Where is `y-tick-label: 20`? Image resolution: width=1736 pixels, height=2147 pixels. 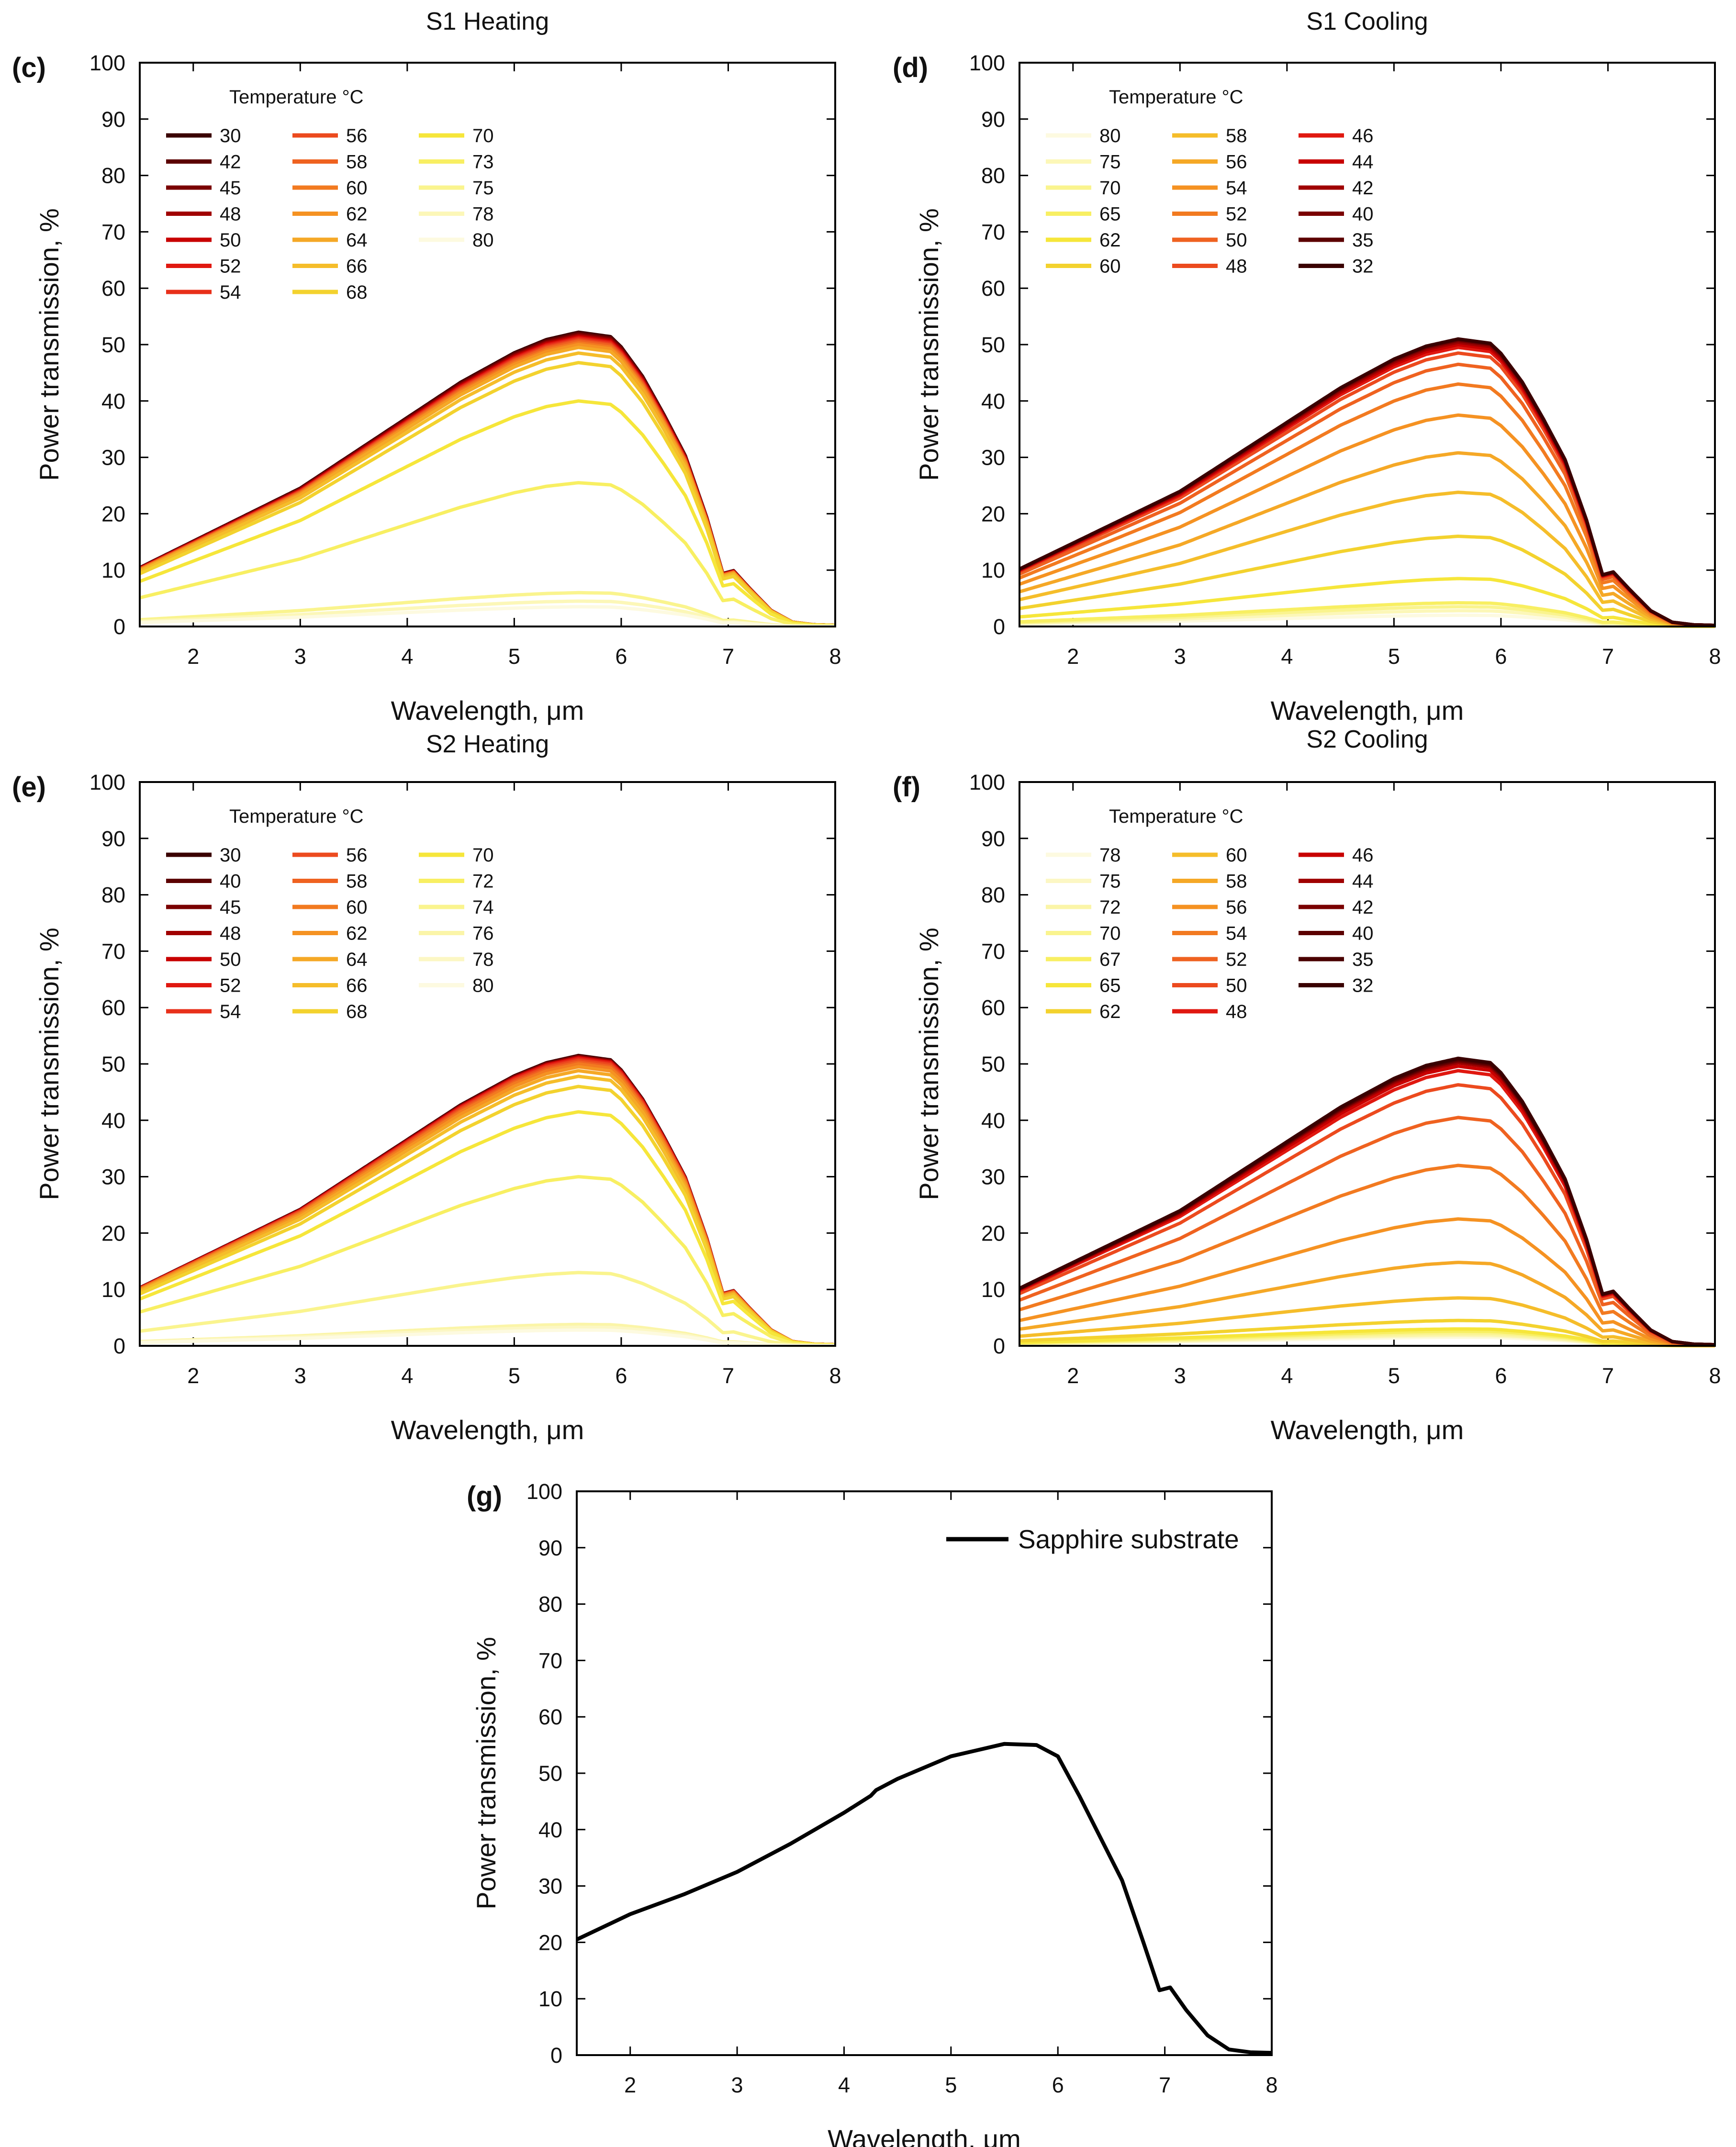
y-tick-label: 20 is located at coordinates (113, 1233).